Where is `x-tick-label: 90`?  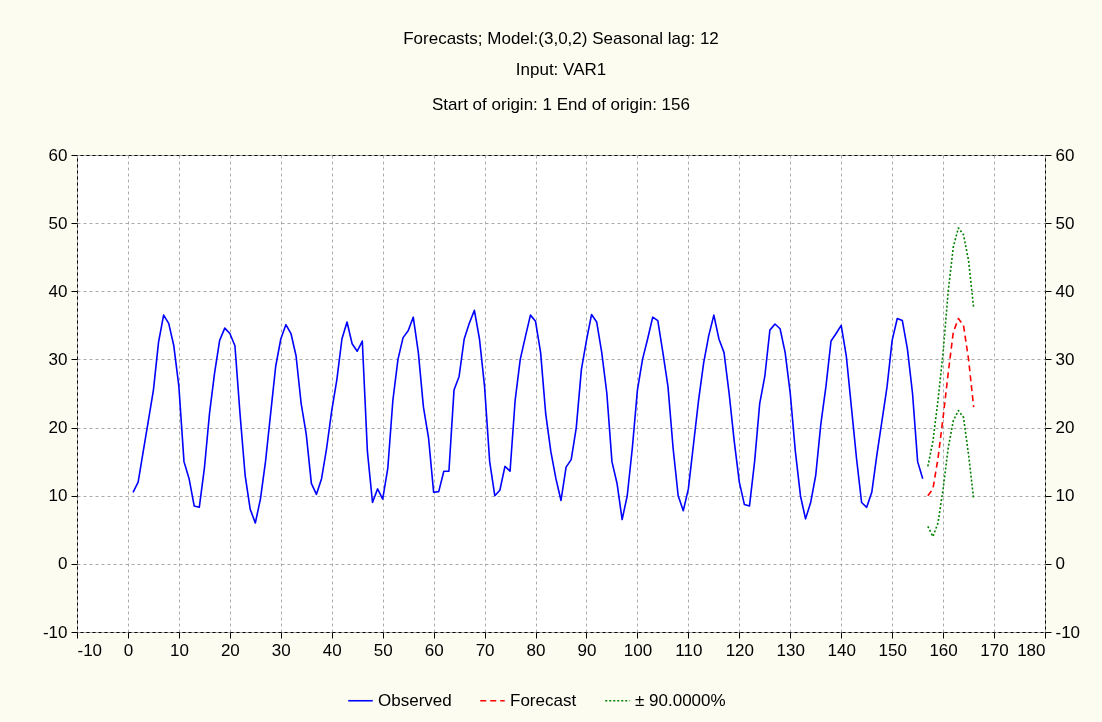 x-tick-label: 90 is located at coordinates (587, 650).